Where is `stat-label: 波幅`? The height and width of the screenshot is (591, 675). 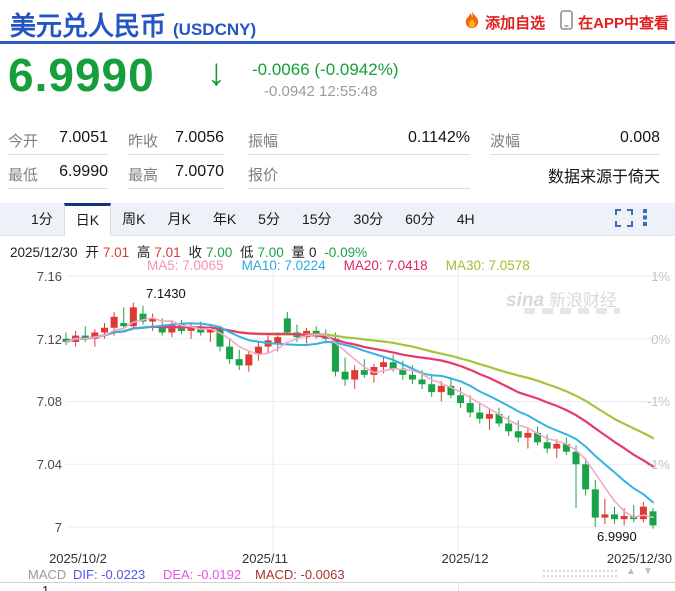
stat-label: 波幅 is located at coordinates (505, 141).